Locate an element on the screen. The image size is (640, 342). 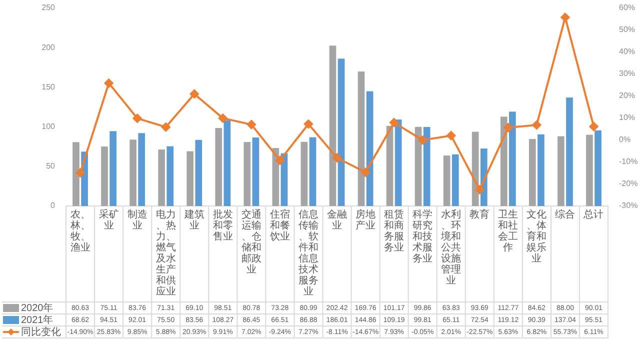
x-tick-label: 卫生和社会工作 is located at coordinates (508, 231).